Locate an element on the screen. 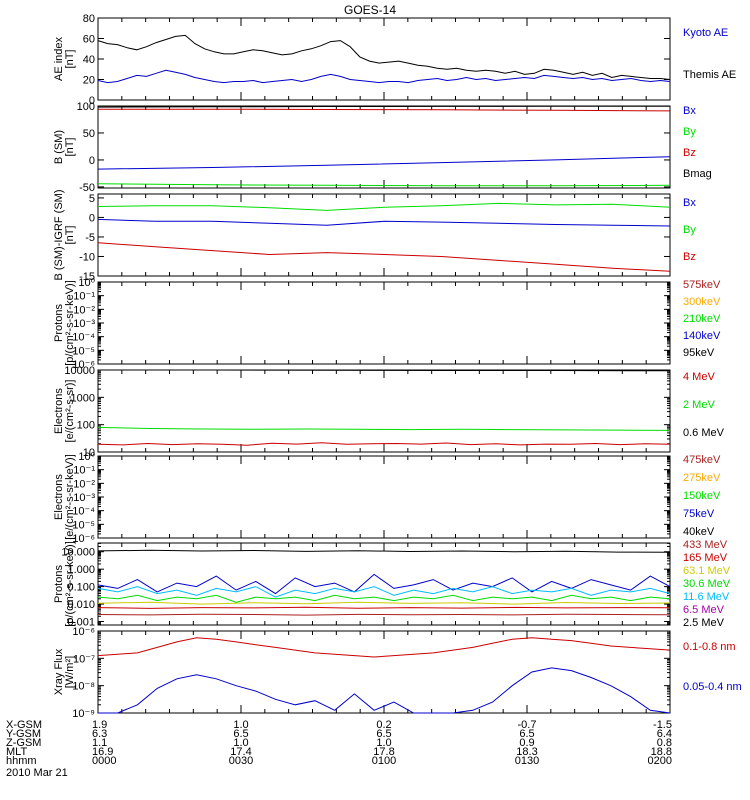 The image size is (750, 800). y-axis-label: [W/m²] is located at coordinates (70, 672).